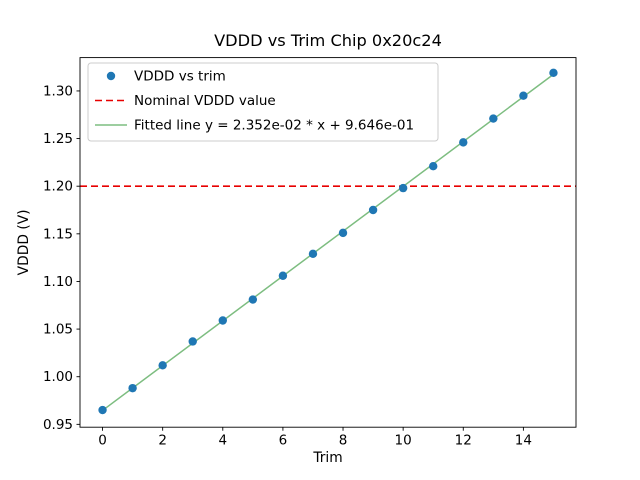  I want to click on legend-box, so click(263, 102).